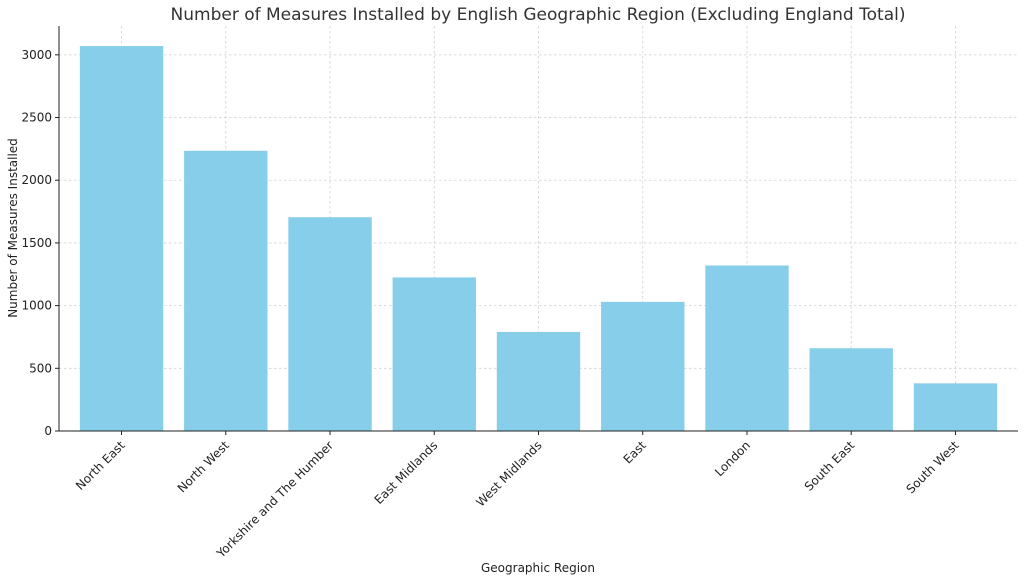  I want to click on y-tick-label: 2000, so click(36, 180).